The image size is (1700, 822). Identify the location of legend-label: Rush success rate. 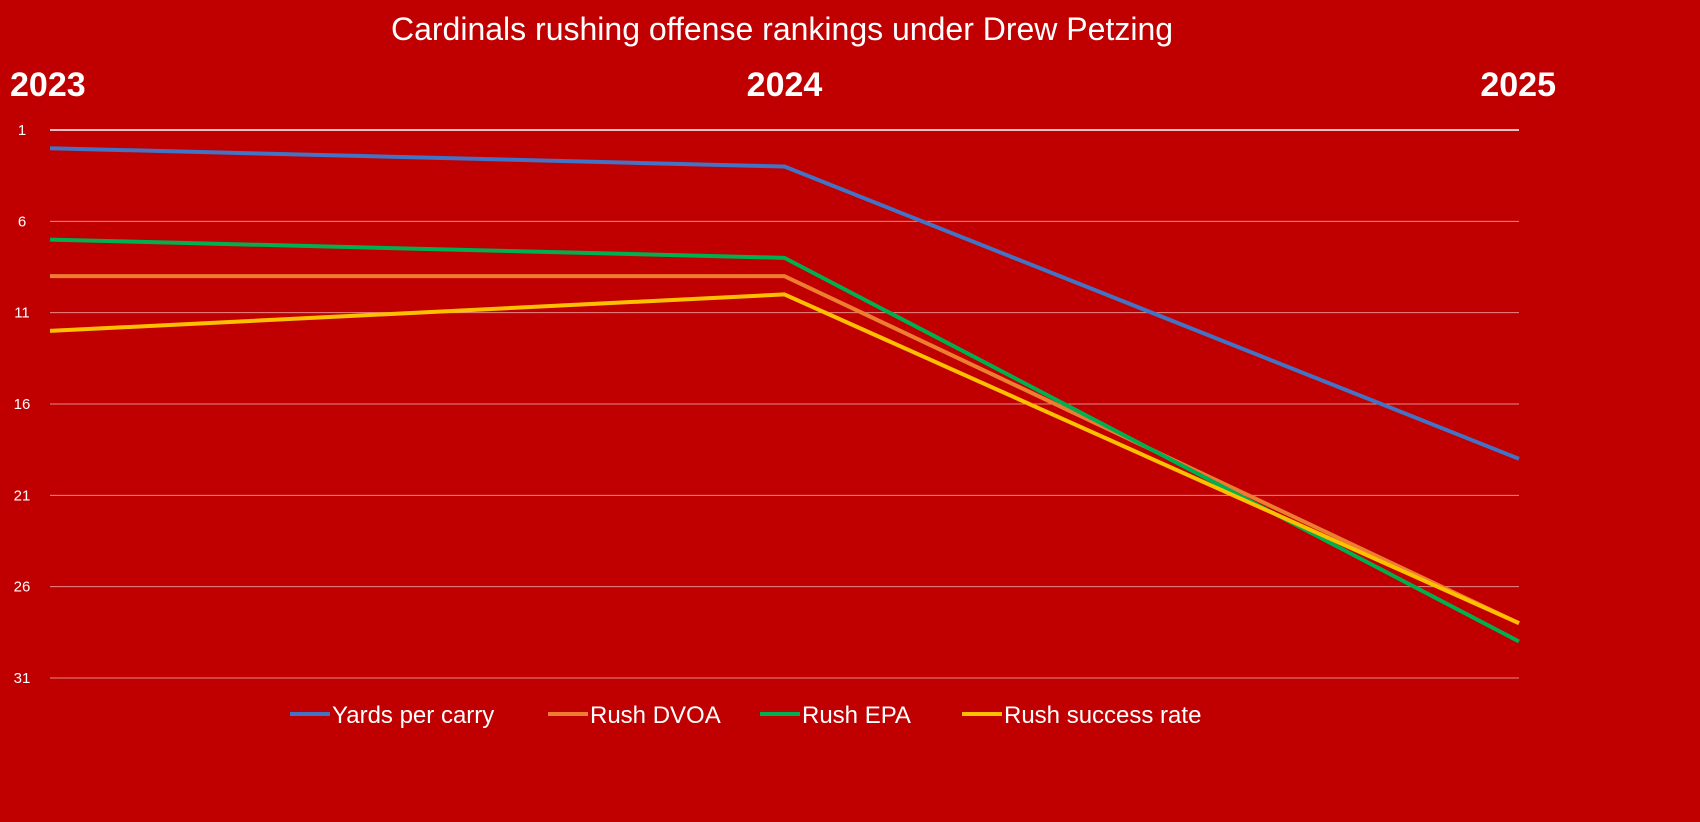
(1102, 715).